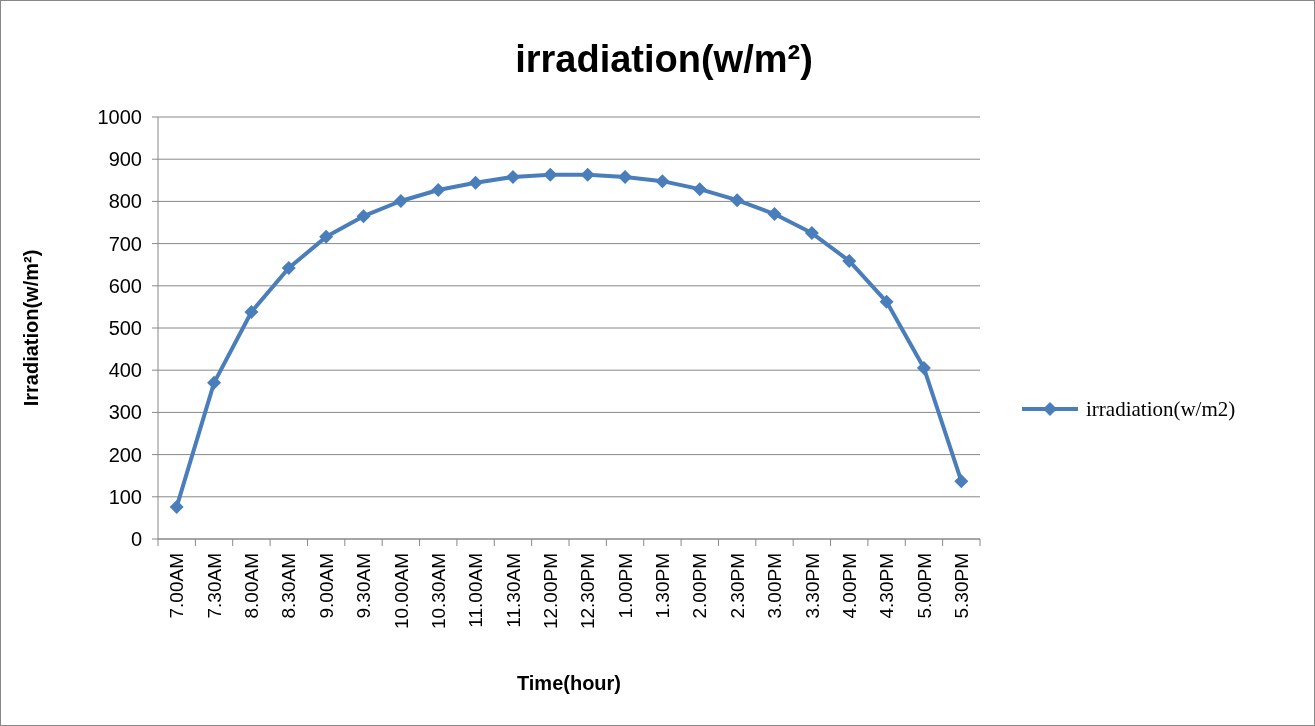 Image resolution: width=1315 pixels, height=726 pixels. I want to click on x-tick-label: 4.00PM, so click(849, 586).